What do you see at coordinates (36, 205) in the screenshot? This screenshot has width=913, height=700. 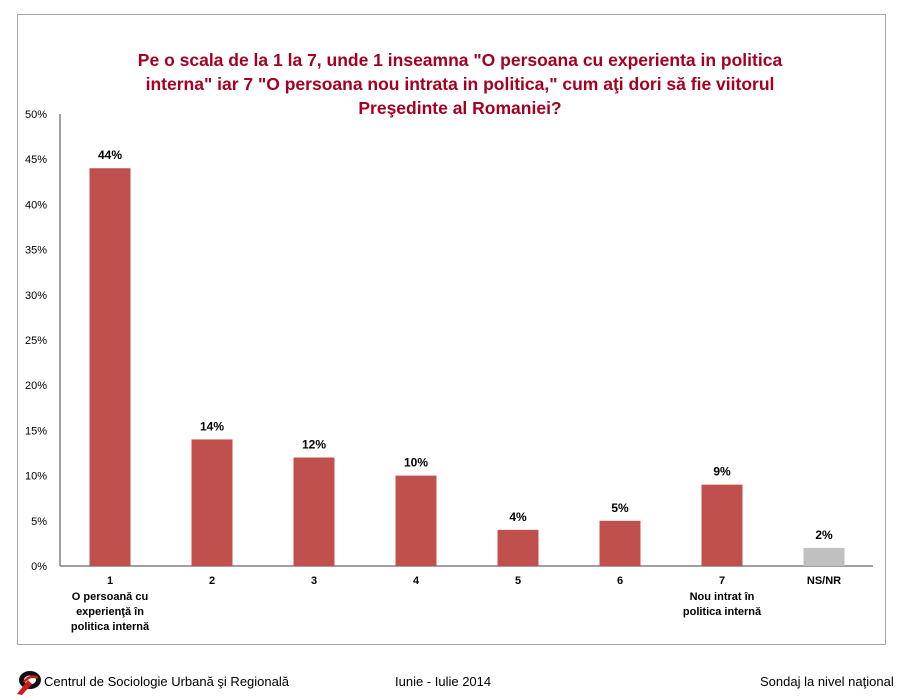 I see `y-tick-label: 40%` at bounding box center [36, 205].